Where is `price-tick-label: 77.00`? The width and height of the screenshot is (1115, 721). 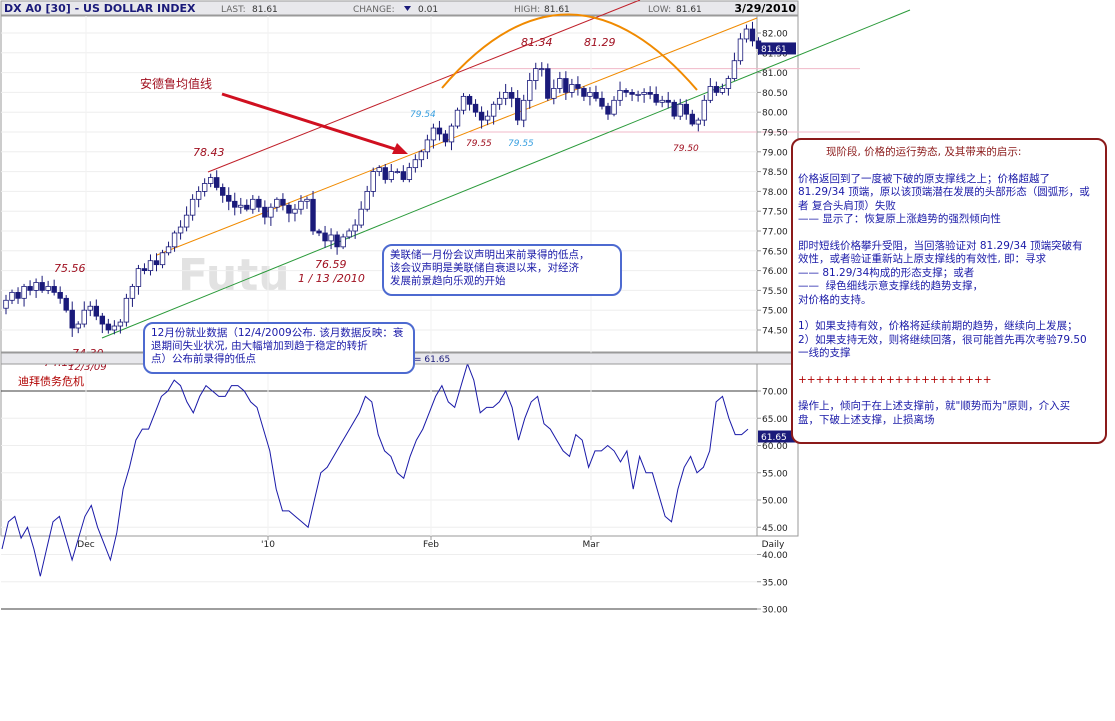
price-tick-label: 77.00 is located at coordinates (775, 233).